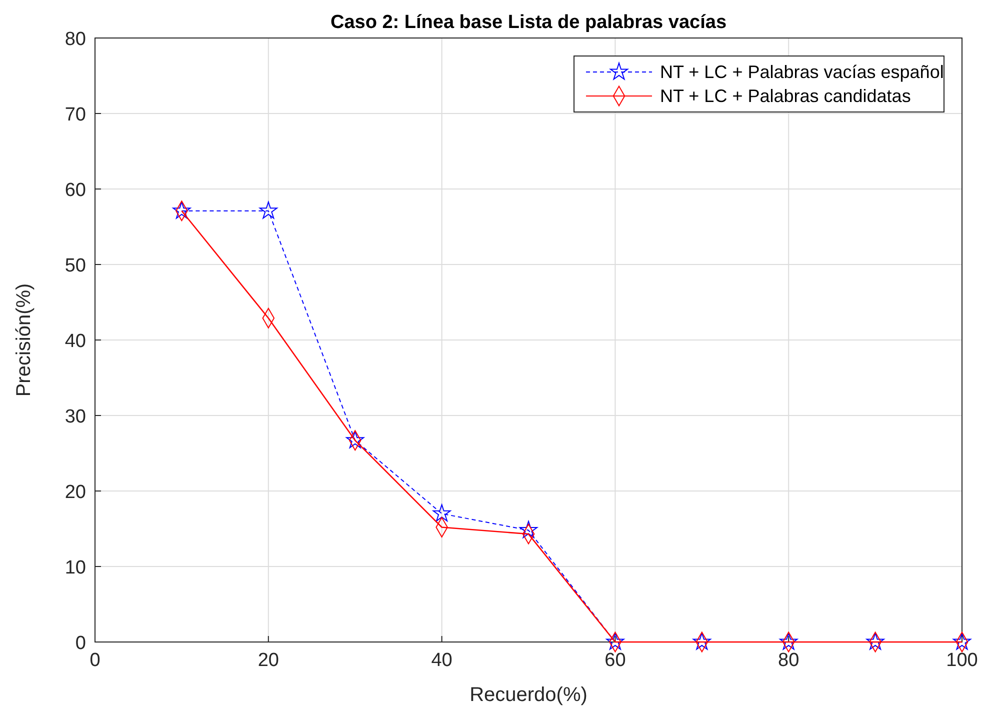 The width and height of the screenshot is (989, 719). What do you see at coordinates (528, 22) in the screenshot?
I see `chart-title: Caso 2: Línea base Lista de palabras vacías` at bounding box center [528, 22].